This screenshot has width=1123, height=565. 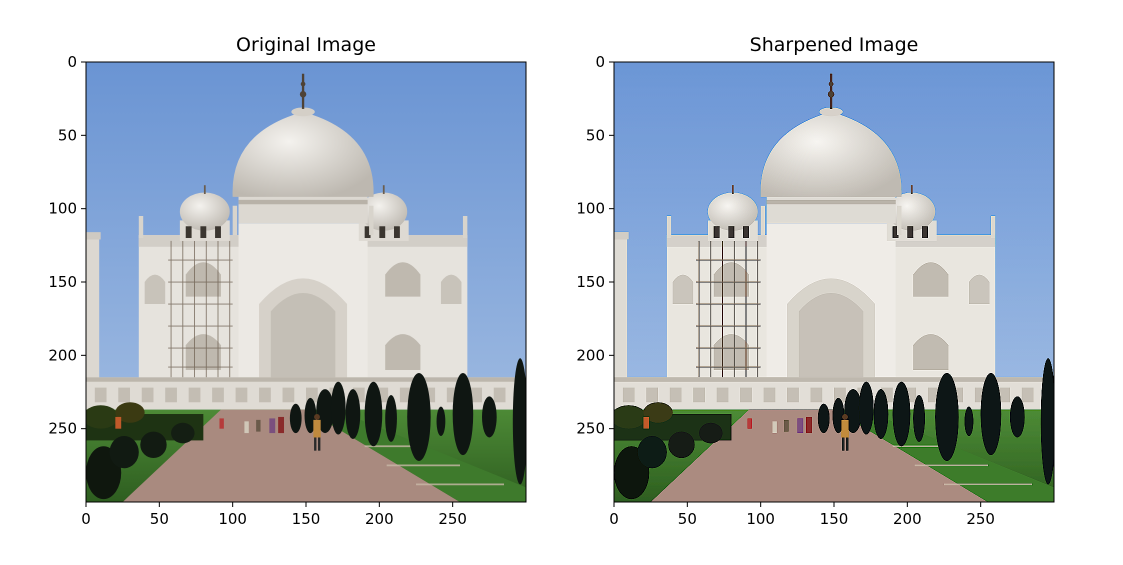 I want to click on panel-title: Original Image, so click(x=306, y=45).